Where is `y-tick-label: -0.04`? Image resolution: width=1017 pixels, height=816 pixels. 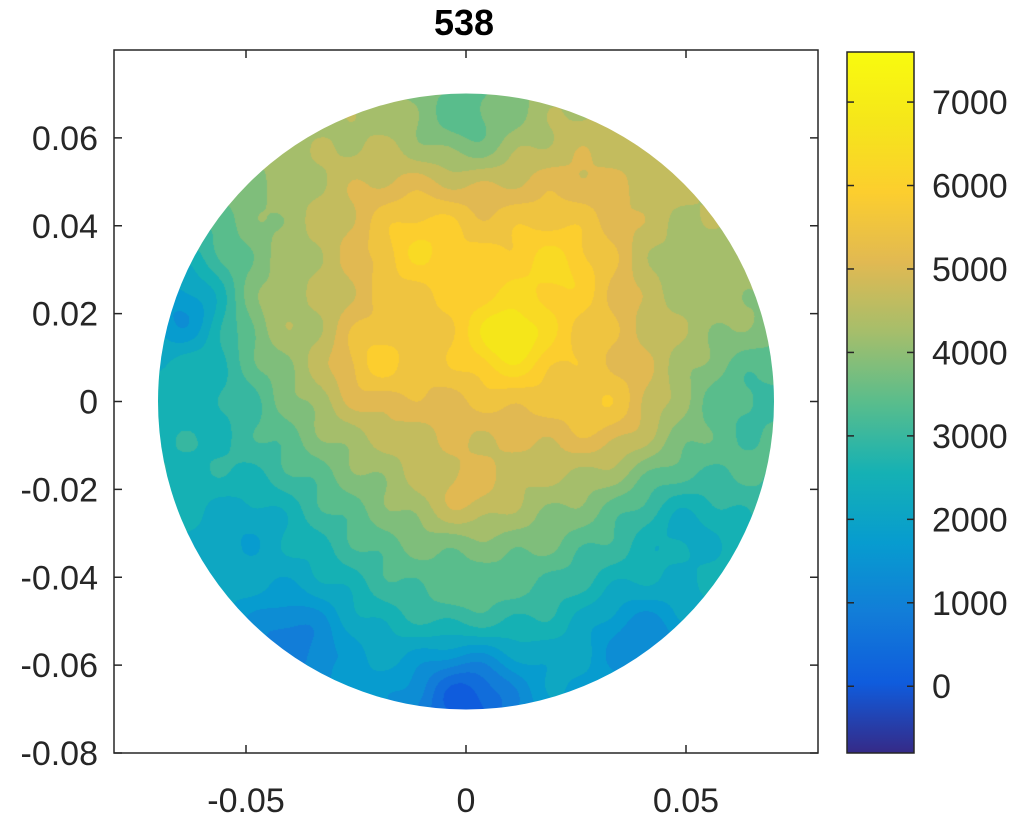
y-tick-label: -0.04 is located at coordinates (60, 578).